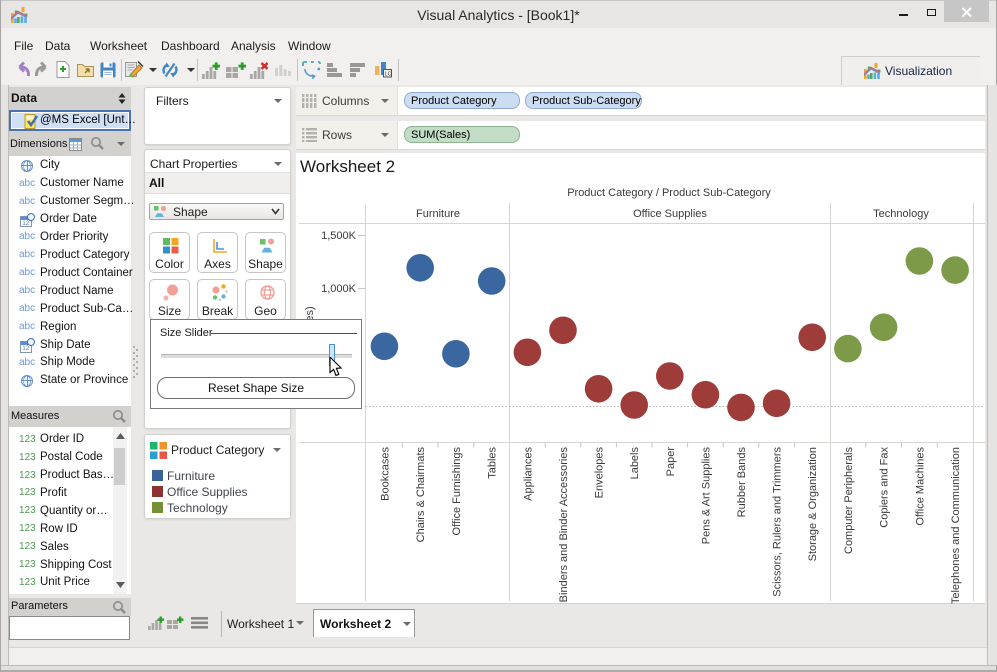 The height and width of the screenshot is (672, 997). I want to click on svg-text: Tables, so click(493, 463).